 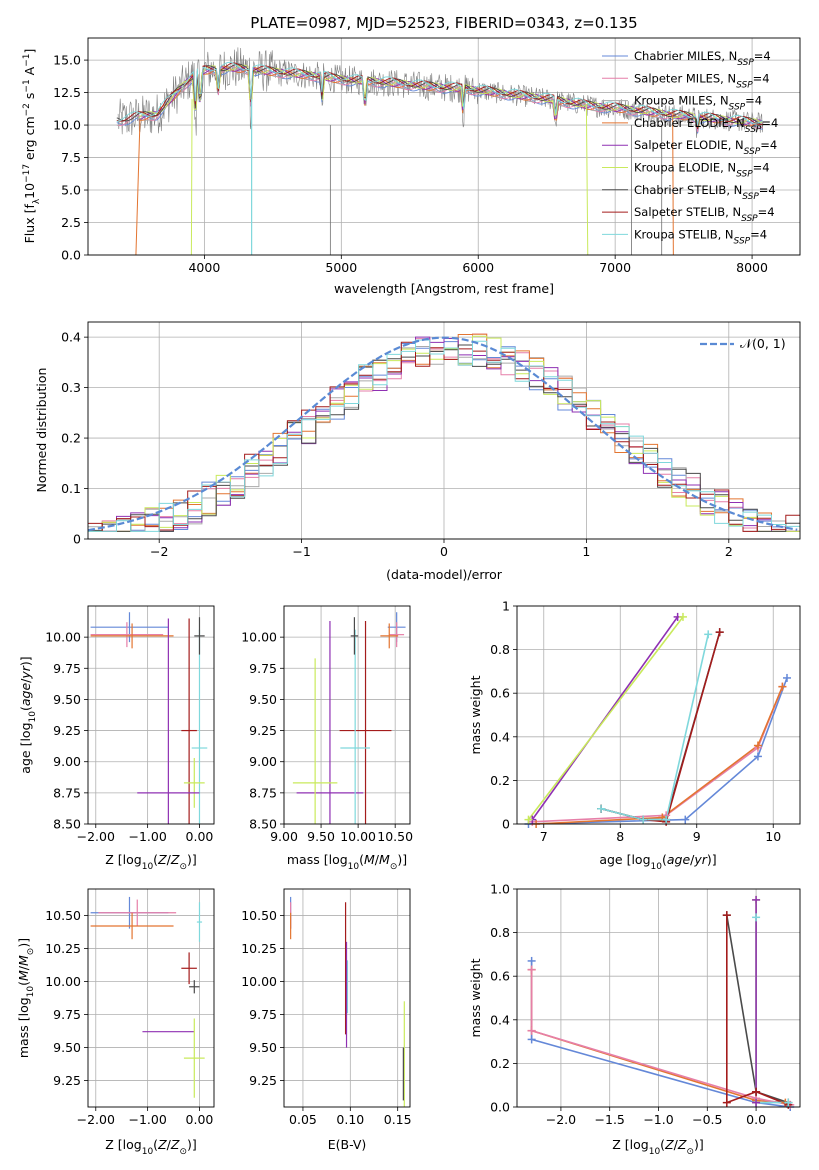 I want to click on label-part: age, so click(x=679, y=859).